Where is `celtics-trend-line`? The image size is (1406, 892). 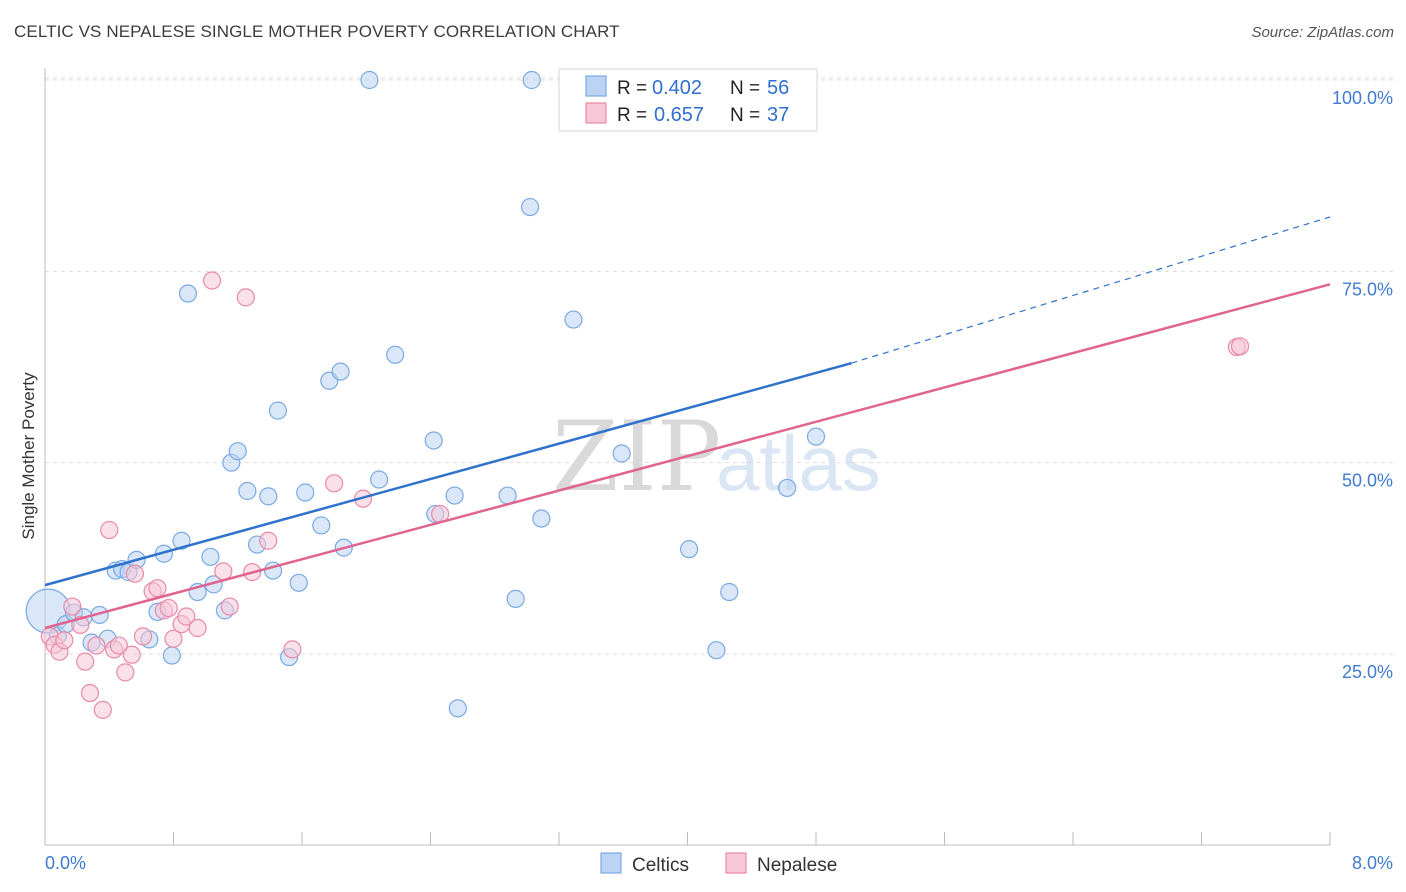
celtics-trend-line is located at coordinates (448, 474).